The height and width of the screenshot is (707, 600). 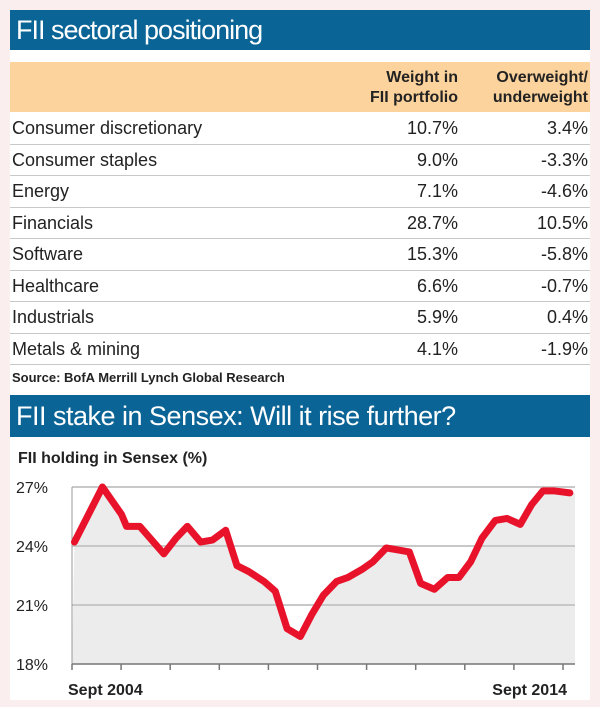 What do you see at coordinates (53, 222) in the screenshot?
I see `sector-name: Financials` at bounding box center [53, 222].